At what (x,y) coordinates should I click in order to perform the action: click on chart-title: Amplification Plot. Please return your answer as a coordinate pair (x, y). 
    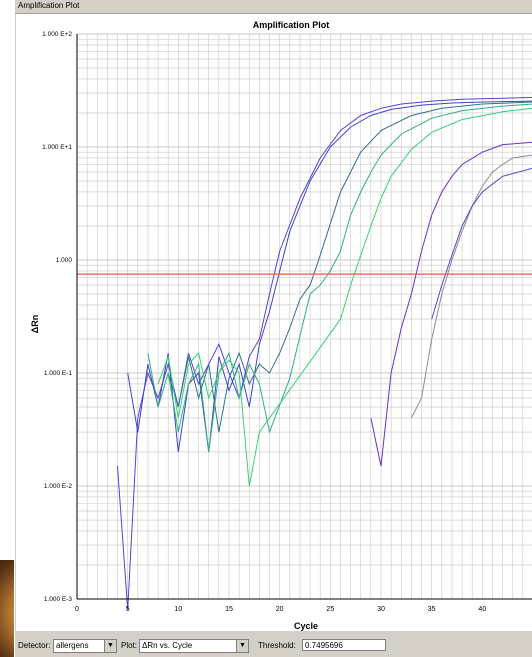
    Looking at the image, I should click on (291, 25).